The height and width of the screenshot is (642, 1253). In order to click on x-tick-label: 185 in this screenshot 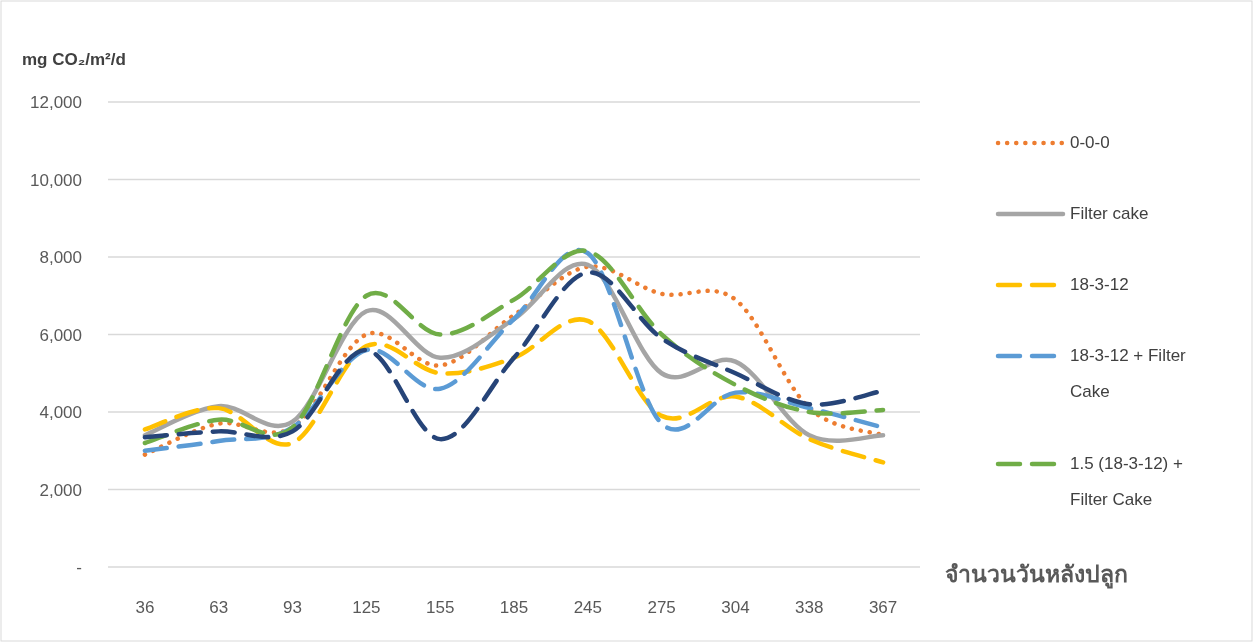, I will do `click(514, 607)`.